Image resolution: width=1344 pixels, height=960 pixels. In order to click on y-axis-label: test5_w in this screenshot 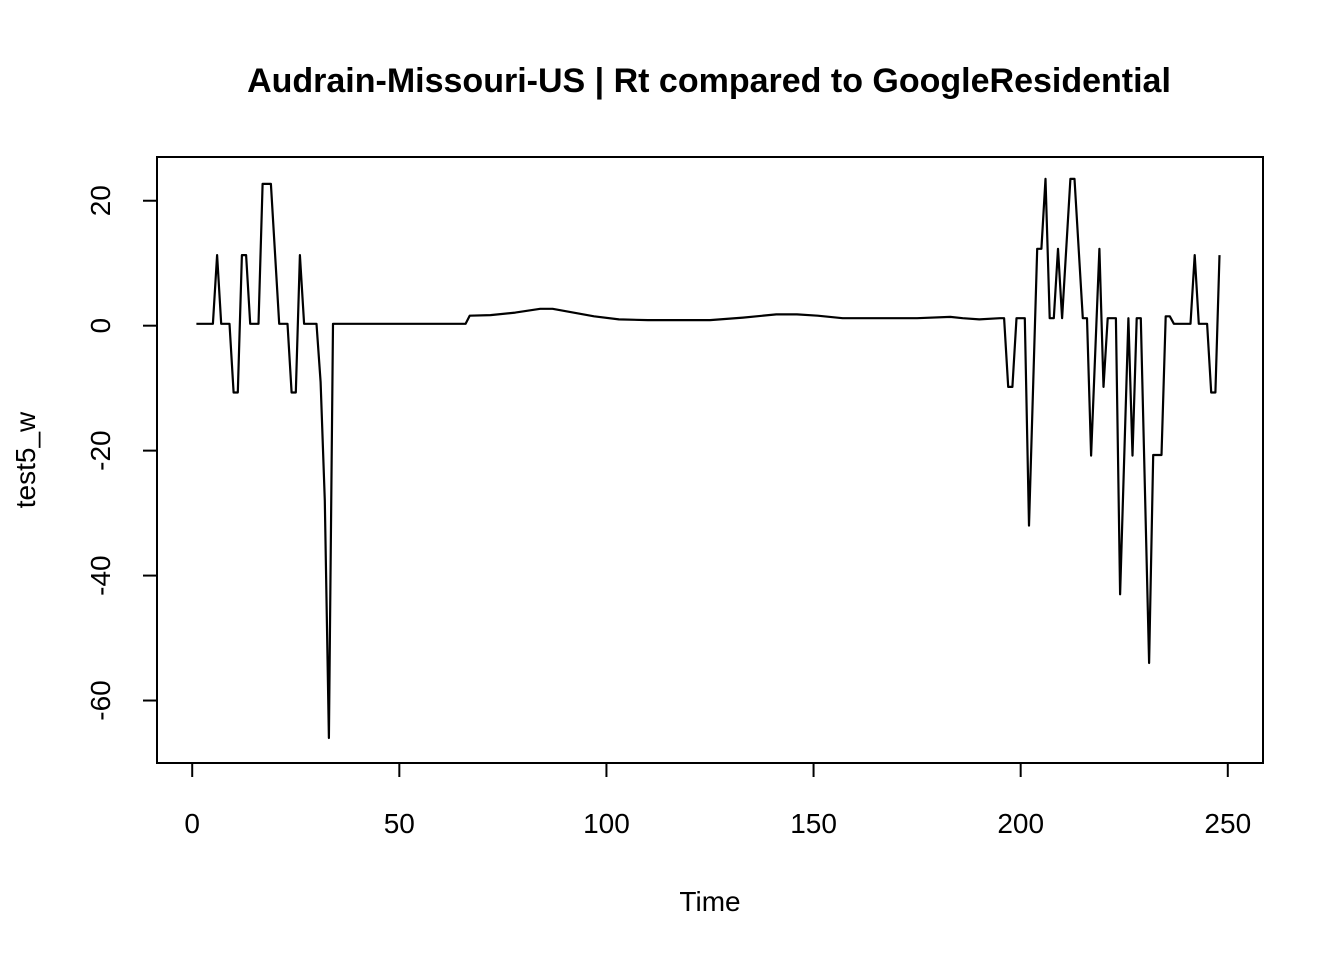, I will do `click(25, 459)`.